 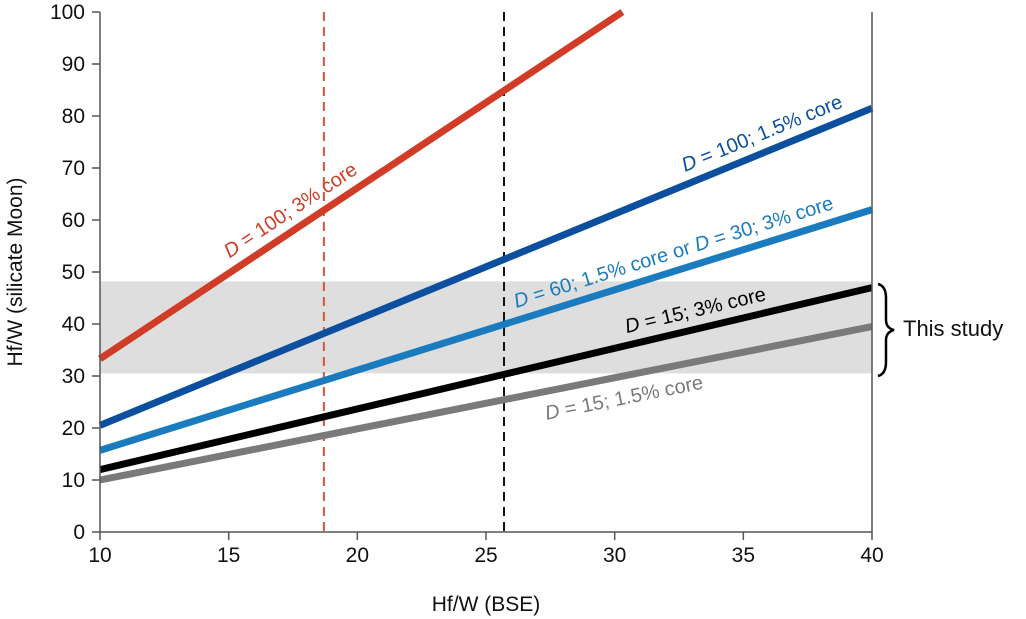 I want to click on y-tick-label: 40, so click(x=73, y=324).